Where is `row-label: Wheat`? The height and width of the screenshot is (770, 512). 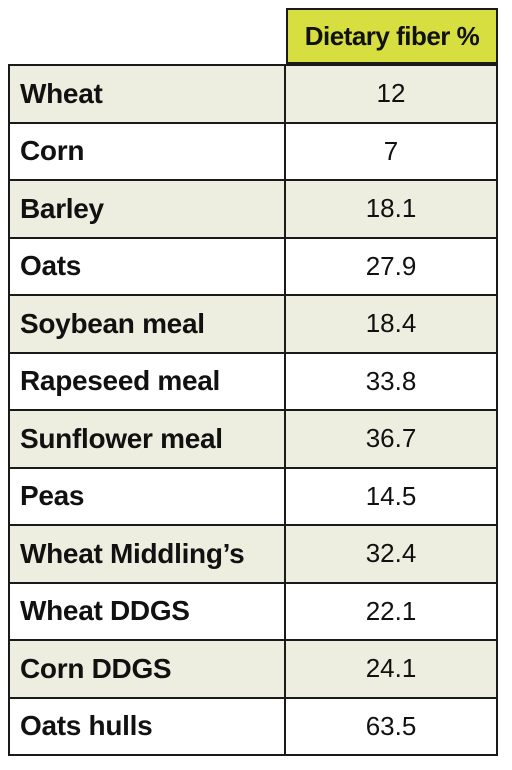
row-label: Wheat is located at coordinates (148, 94).